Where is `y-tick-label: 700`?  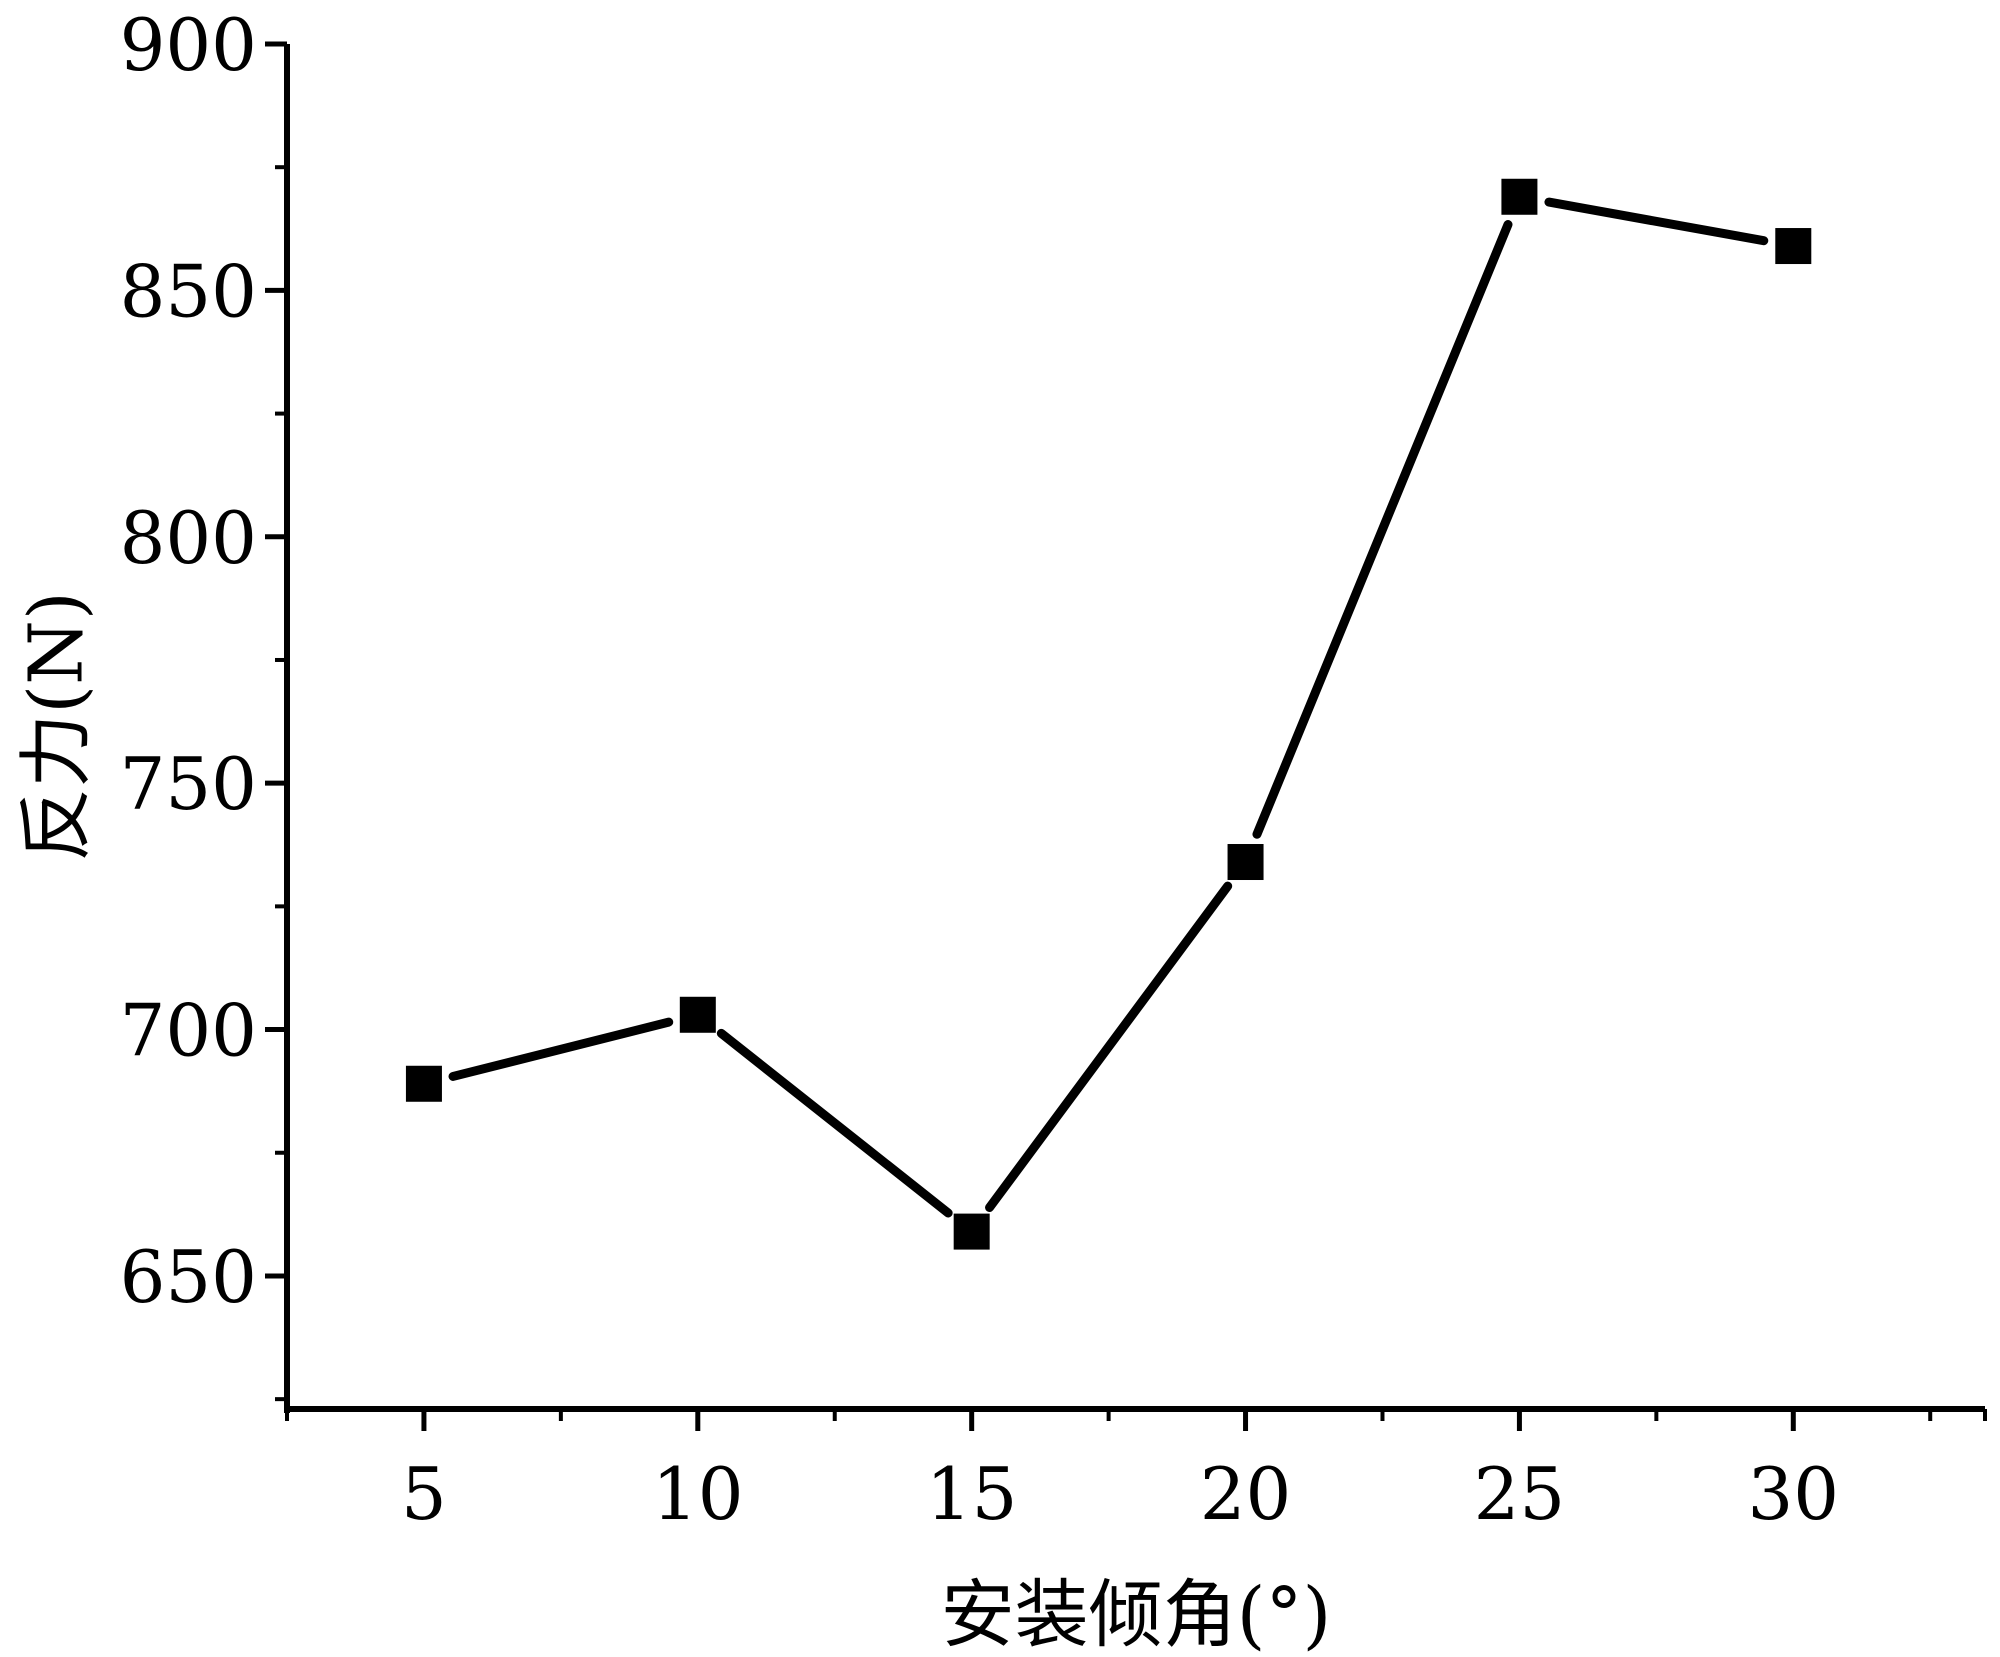
y-tick-label: 700 is located at coordinates (188, 1031).